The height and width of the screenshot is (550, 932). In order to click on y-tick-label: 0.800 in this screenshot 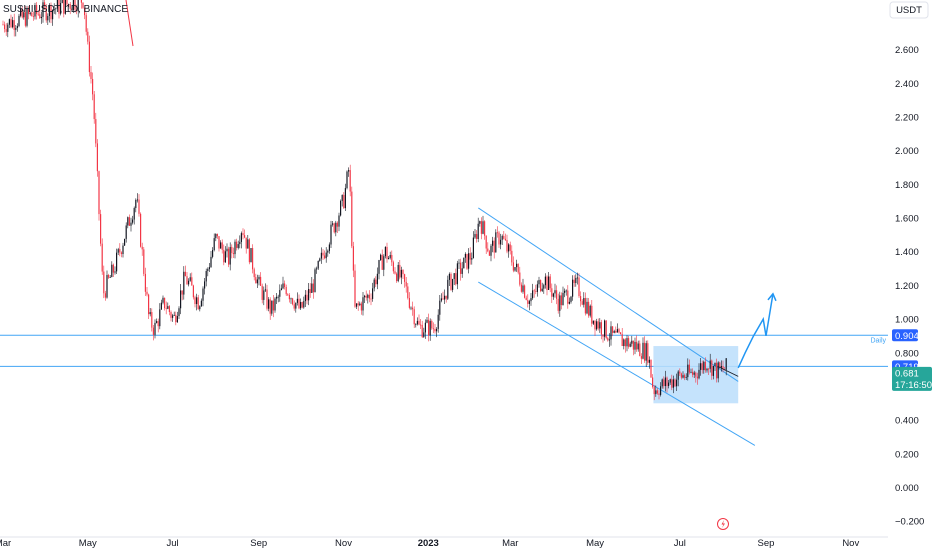, I will do `click(907, 353)`.